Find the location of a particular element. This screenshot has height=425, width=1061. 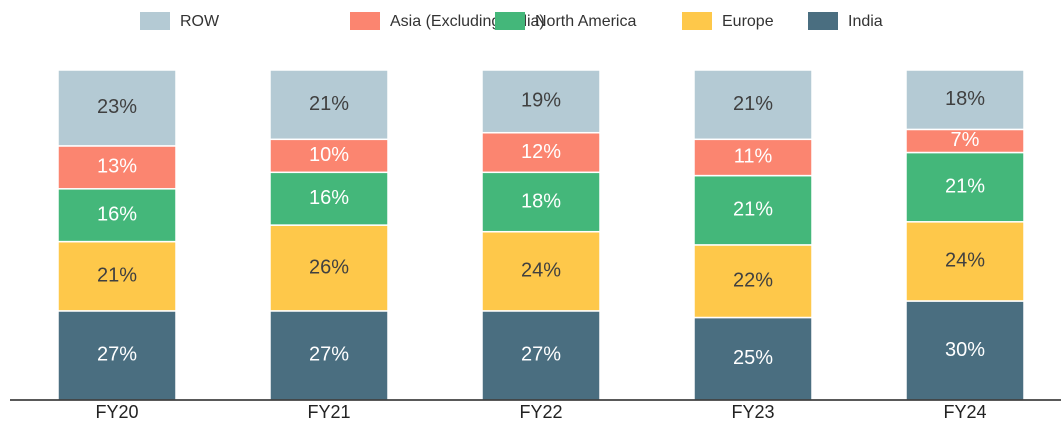

x-tick-label: FY21 is located at coordinates (328, 412).